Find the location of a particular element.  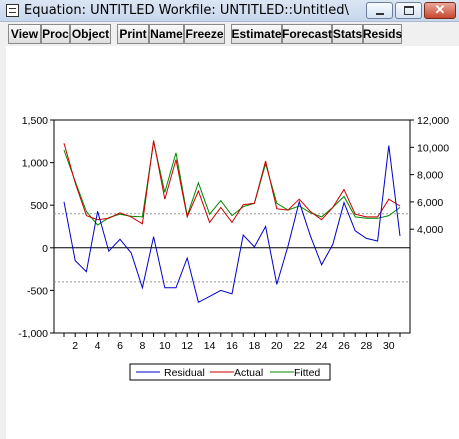

close-icon: ✕ is located at coordinates (440, 9).